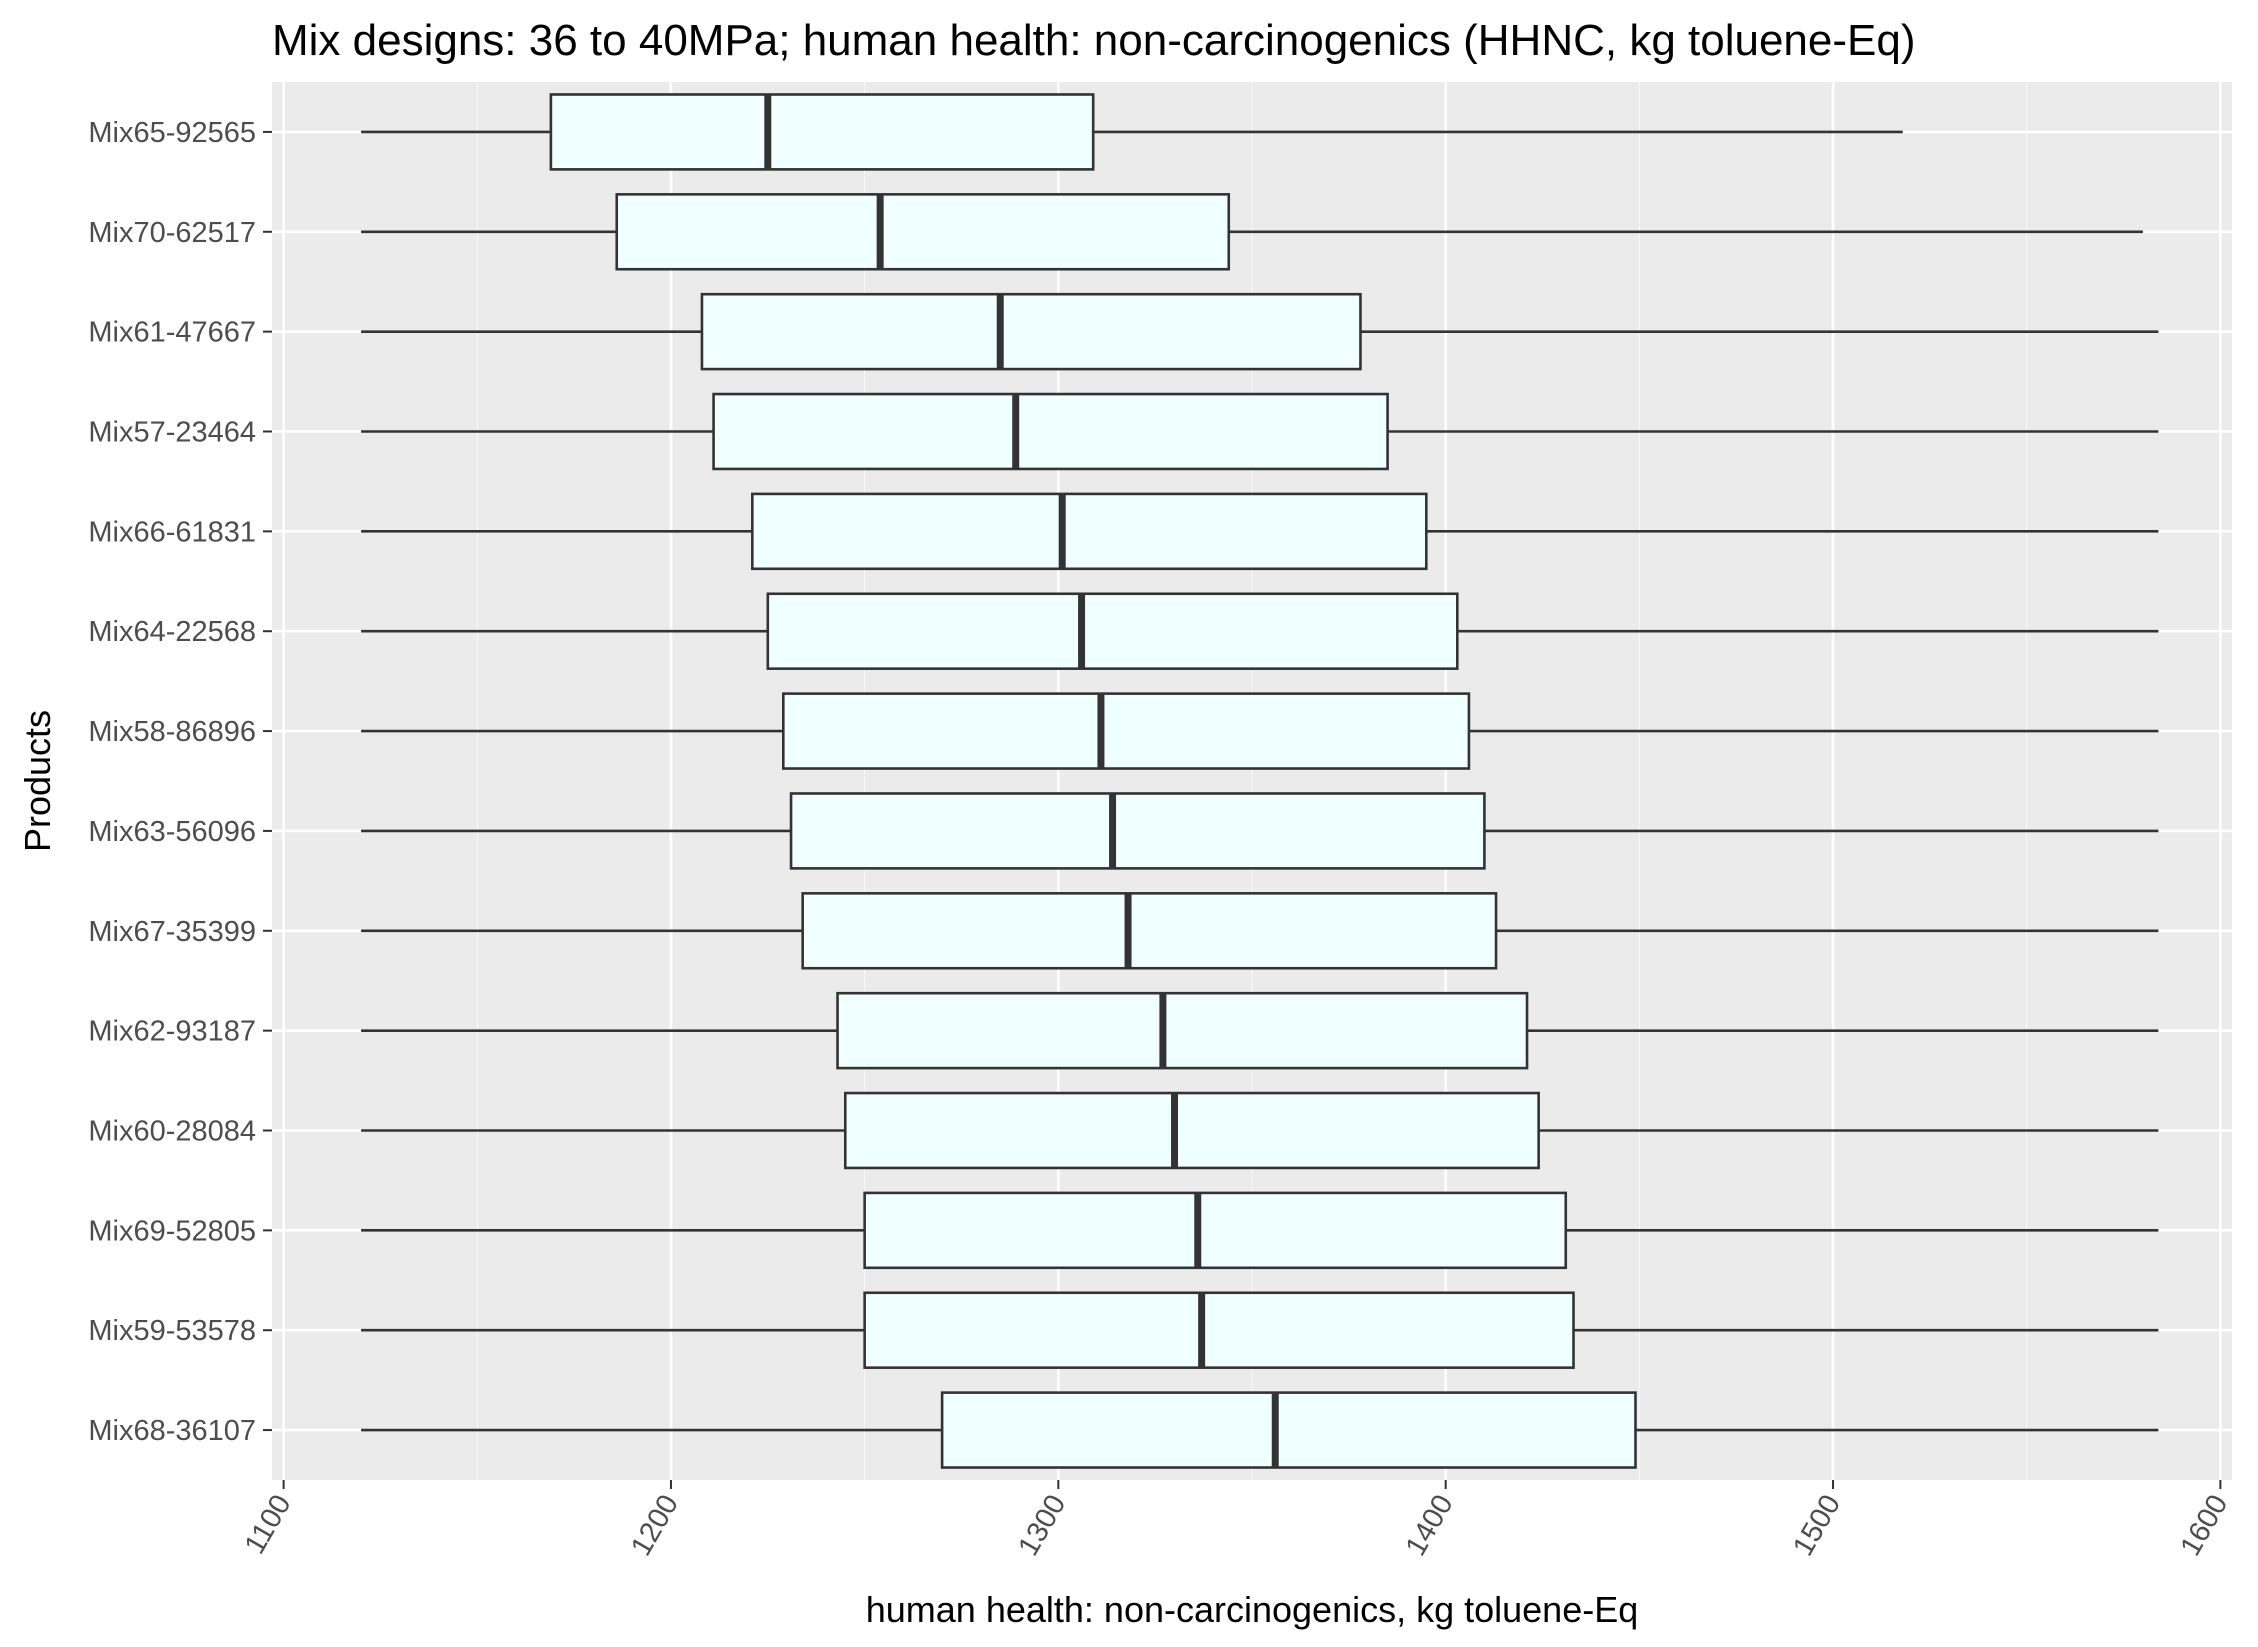 This screenshot has height=1647, width=2258. Describe the element at coordinates (268, 1525) in the screenshot. I see `x-tick-label: 1100` at that location.